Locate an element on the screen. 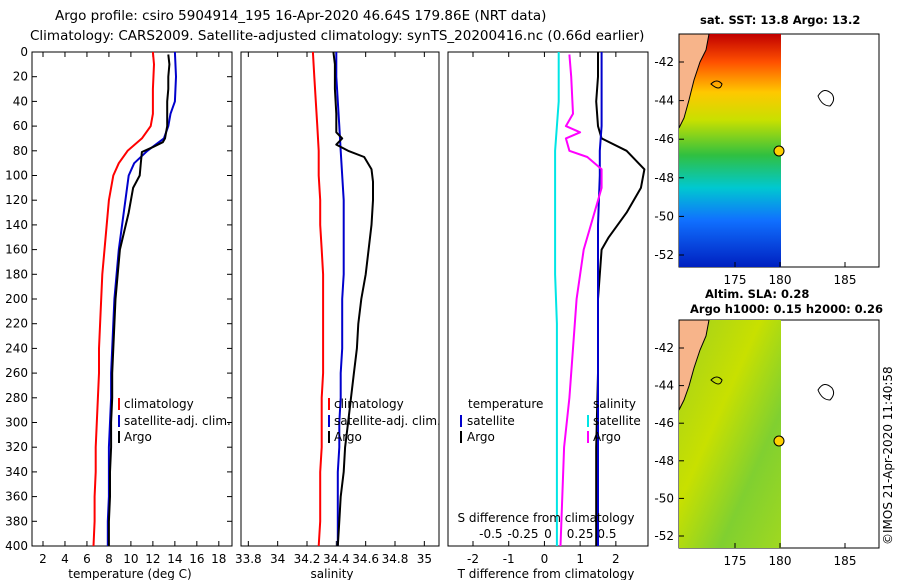 This screenshot has width=900, height=580. depth-tick-label: 180 is located at coordinates (16, 274).